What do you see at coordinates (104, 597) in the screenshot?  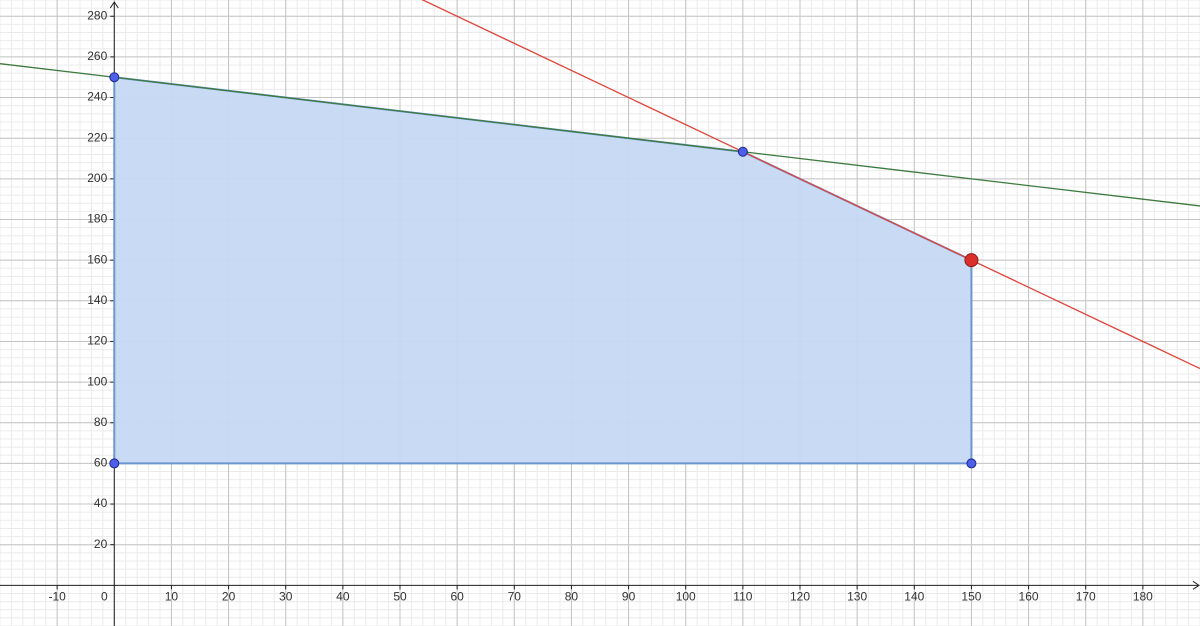 I see `x-tick-label: 0` at bounding box center [104, 597].